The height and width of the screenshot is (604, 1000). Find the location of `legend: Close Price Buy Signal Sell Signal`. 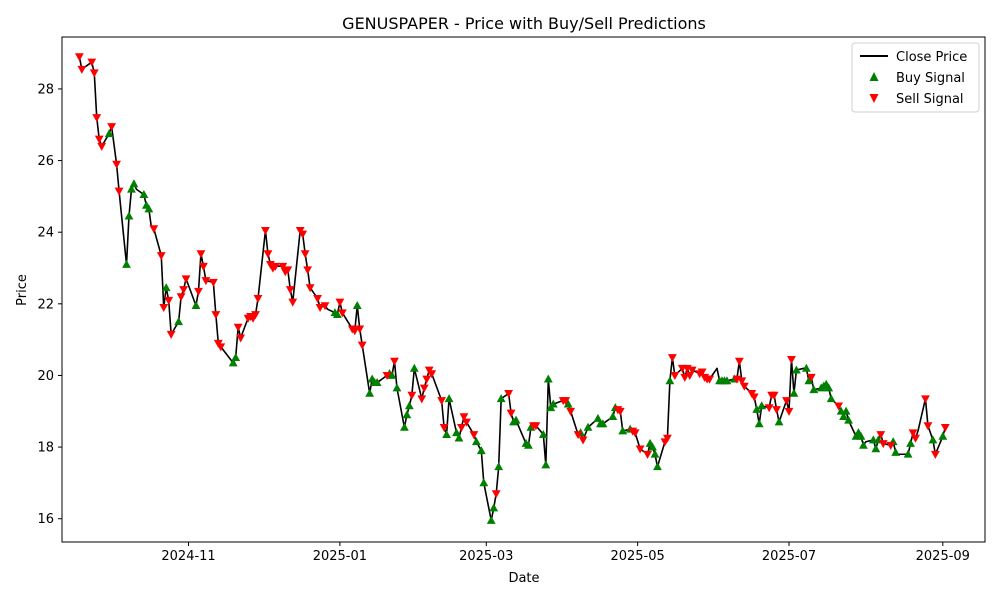

legend: Close Price Buy Signal Sell Signal is located at coordinates (915, 77).